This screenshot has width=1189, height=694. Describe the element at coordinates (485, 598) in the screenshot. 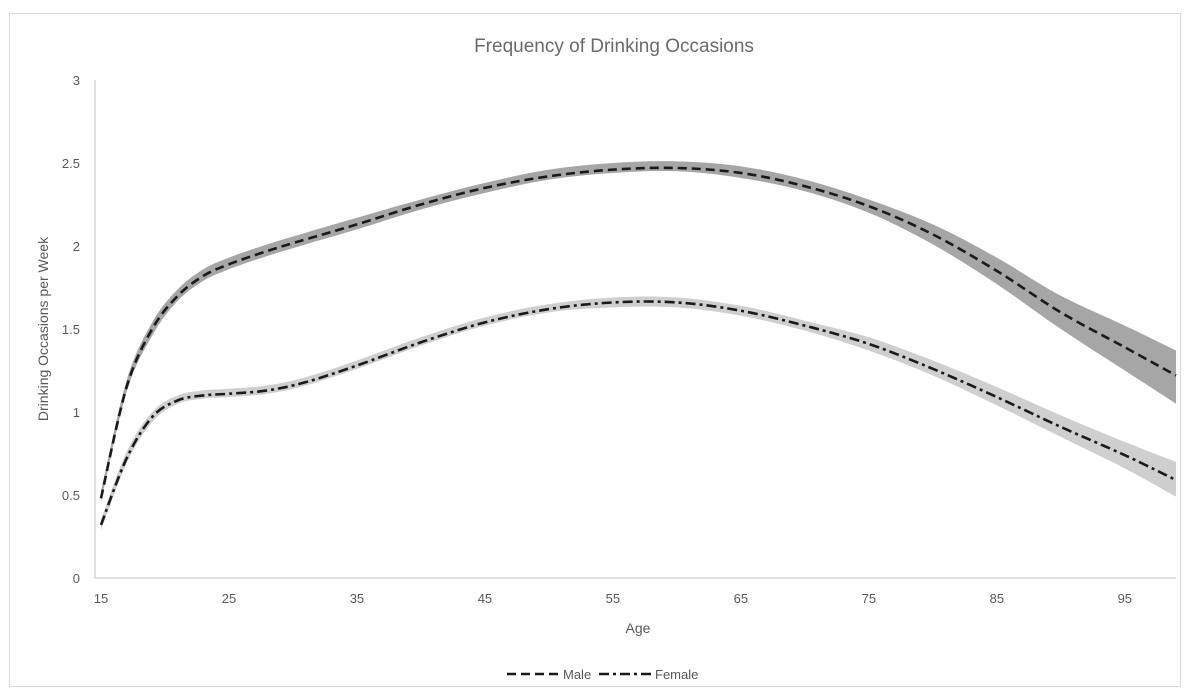

I see `x-tick-label: 45` at that location.